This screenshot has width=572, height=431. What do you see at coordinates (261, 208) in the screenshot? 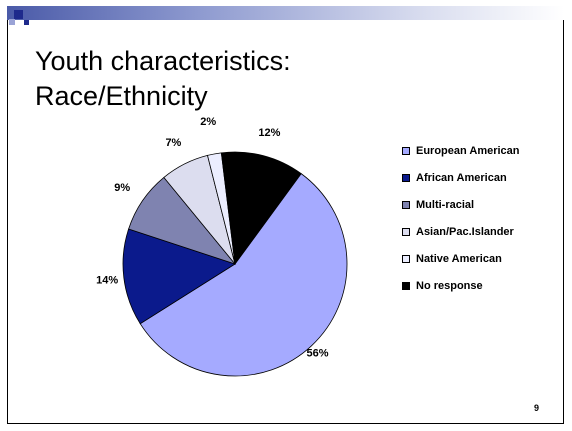
I see `pie-slice-no-response` at bounding box center [261, 208].